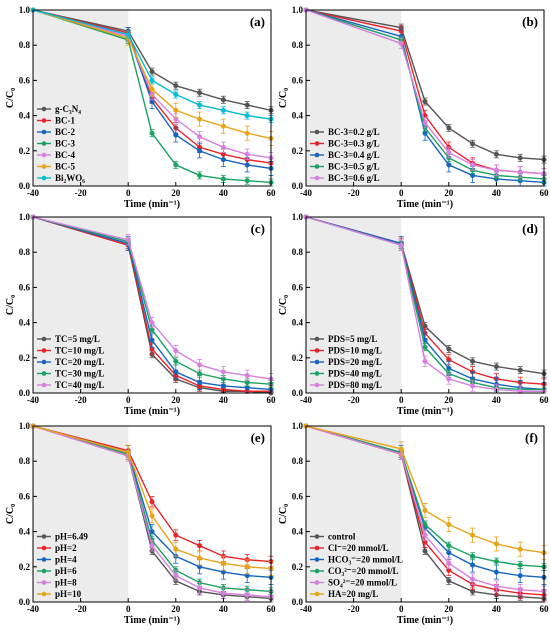 This screenshot has height=632, width=550. What do you see at coordinates (298, 496) in the screenshot?
I see `y-tick-label: 0.6` at bounding box center [298, 496].